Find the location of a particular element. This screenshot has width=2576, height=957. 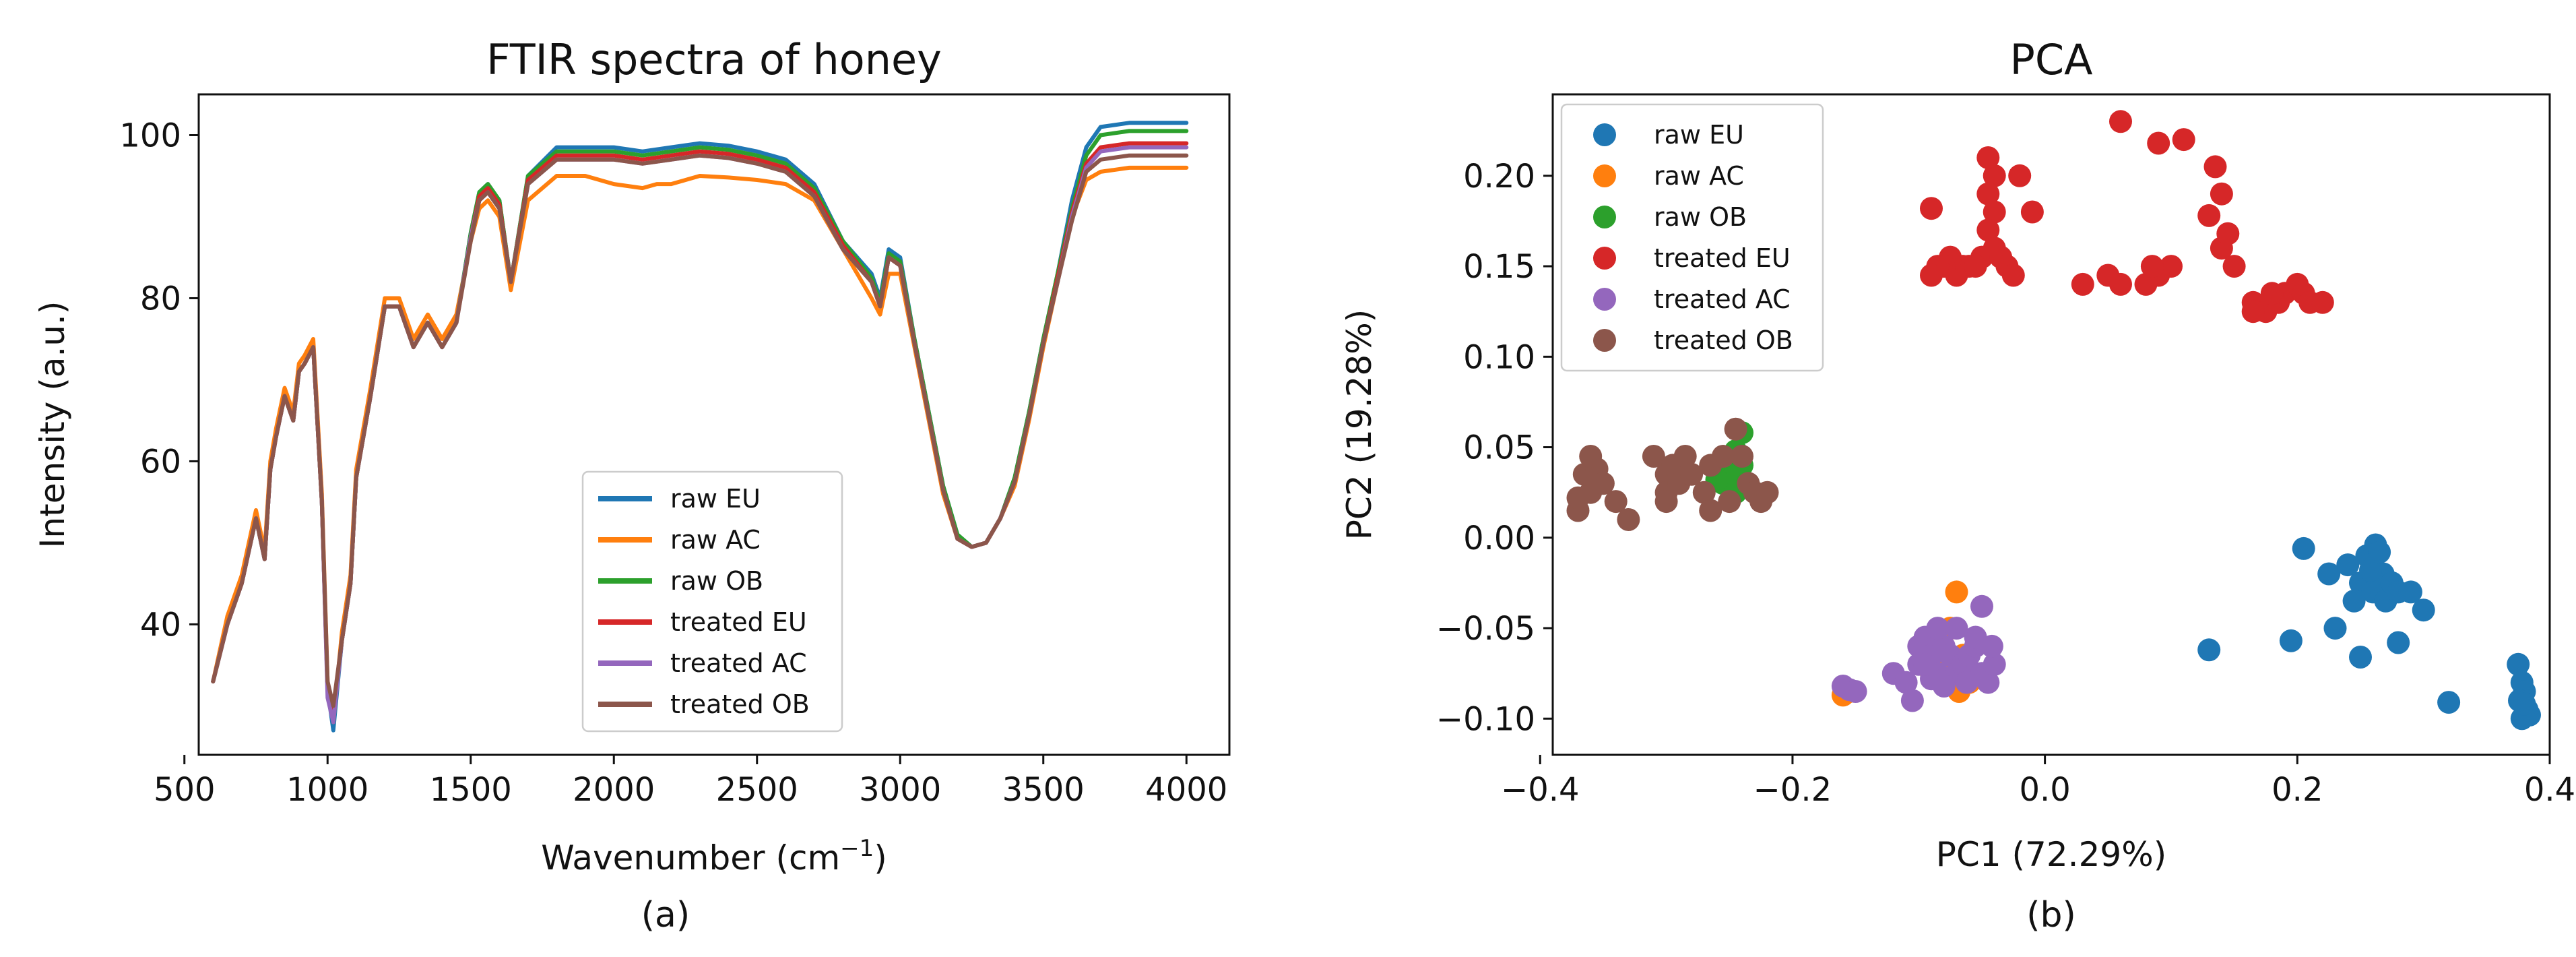

legend-marker-treated-ac is located at coordinates (1605, 299).